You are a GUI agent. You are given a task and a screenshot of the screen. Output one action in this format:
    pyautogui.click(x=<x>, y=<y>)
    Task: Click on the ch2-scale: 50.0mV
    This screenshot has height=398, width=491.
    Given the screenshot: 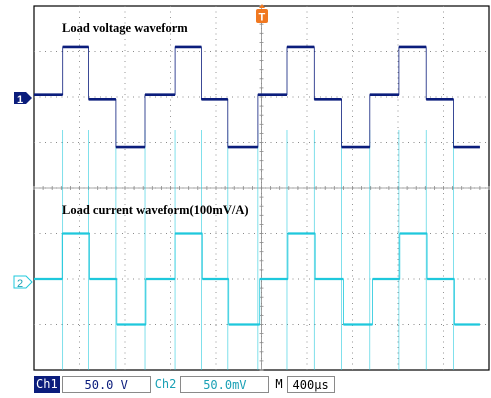 What is the action you would take?
    pyautogui.click(x=225, y=384)
    